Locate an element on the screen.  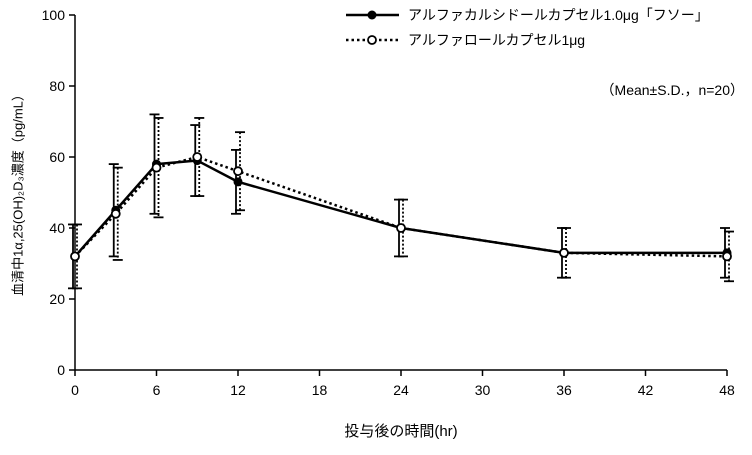
solid-line-filled-circle-swatch is located at coordinates (372, 15).